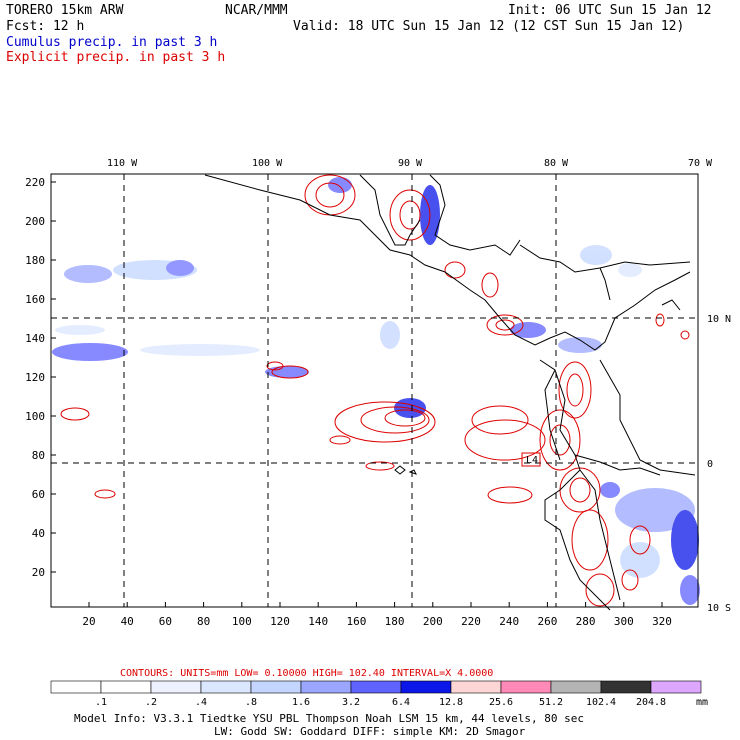 The height and width of the screenshot is (740, 740). What do you see at coordinates (610, 10) in the screenshot?
I see `init-time: Init: 06 UTC Sun 15 Jan 12` at bounding box center [610, 10].